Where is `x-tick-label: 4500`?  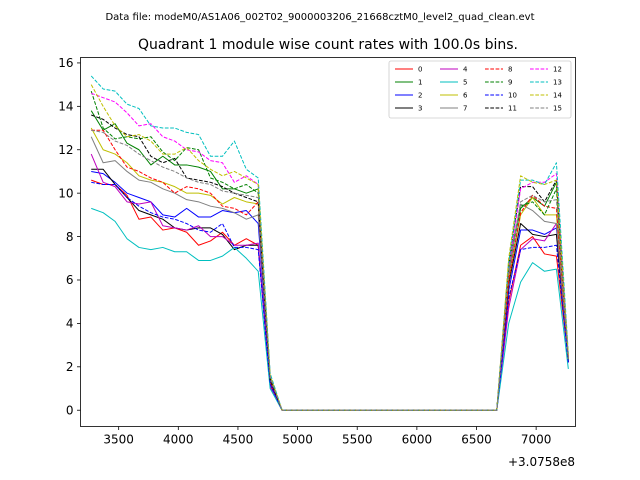 x-tick-label: 4500 is located at coordinates (238, 440).